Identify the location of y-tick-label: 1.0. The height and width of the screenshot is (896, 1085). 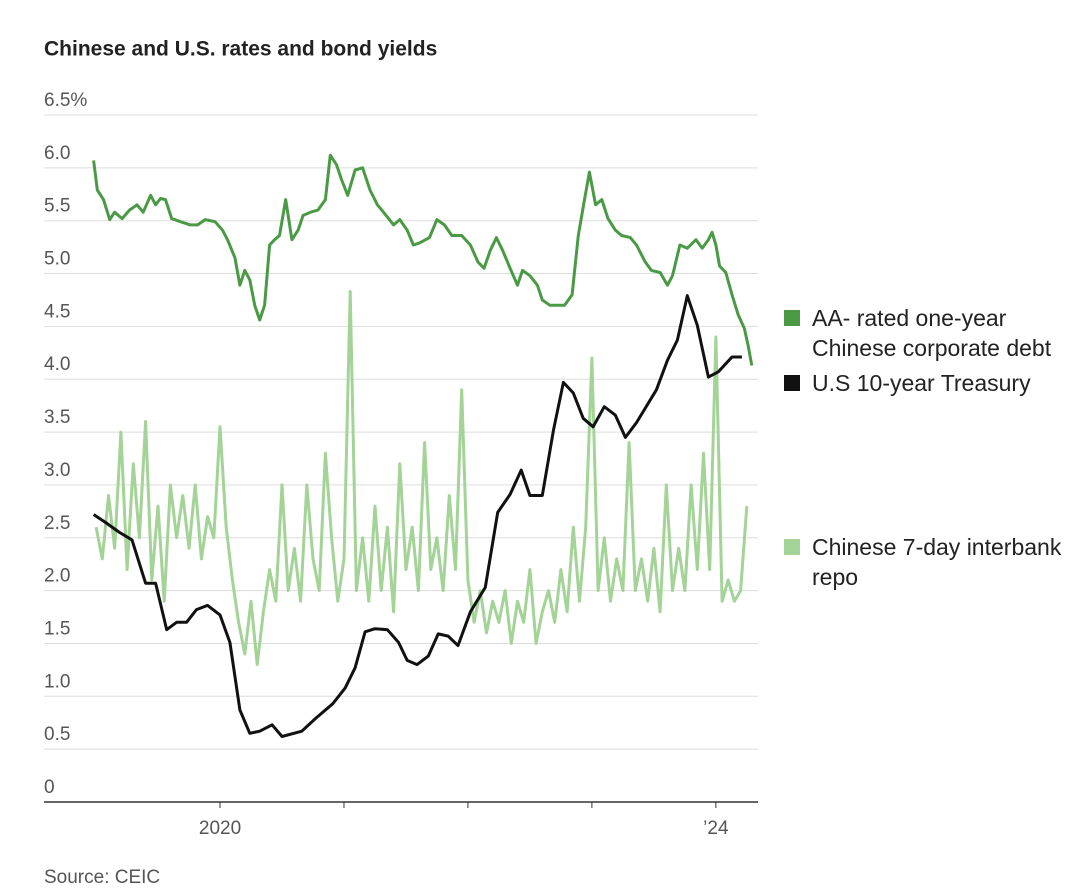
(57, 681).